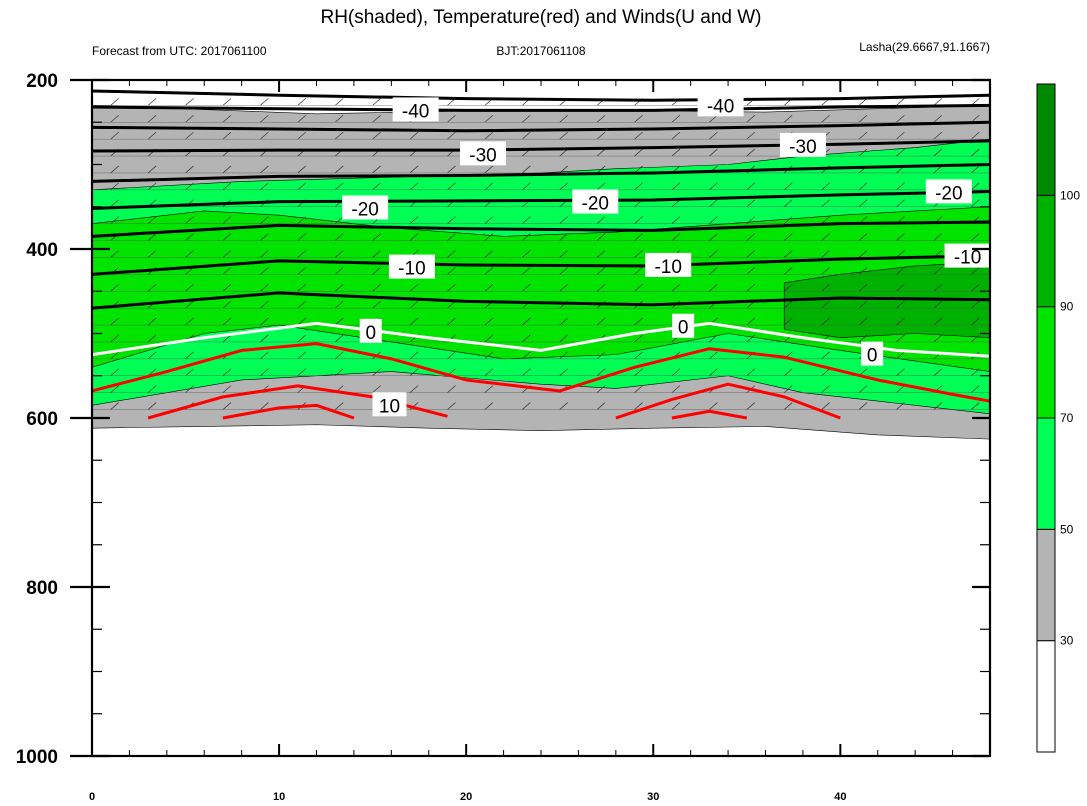  I want to click on bjt-time-label: BJT:2017061108, so click(541, 51).